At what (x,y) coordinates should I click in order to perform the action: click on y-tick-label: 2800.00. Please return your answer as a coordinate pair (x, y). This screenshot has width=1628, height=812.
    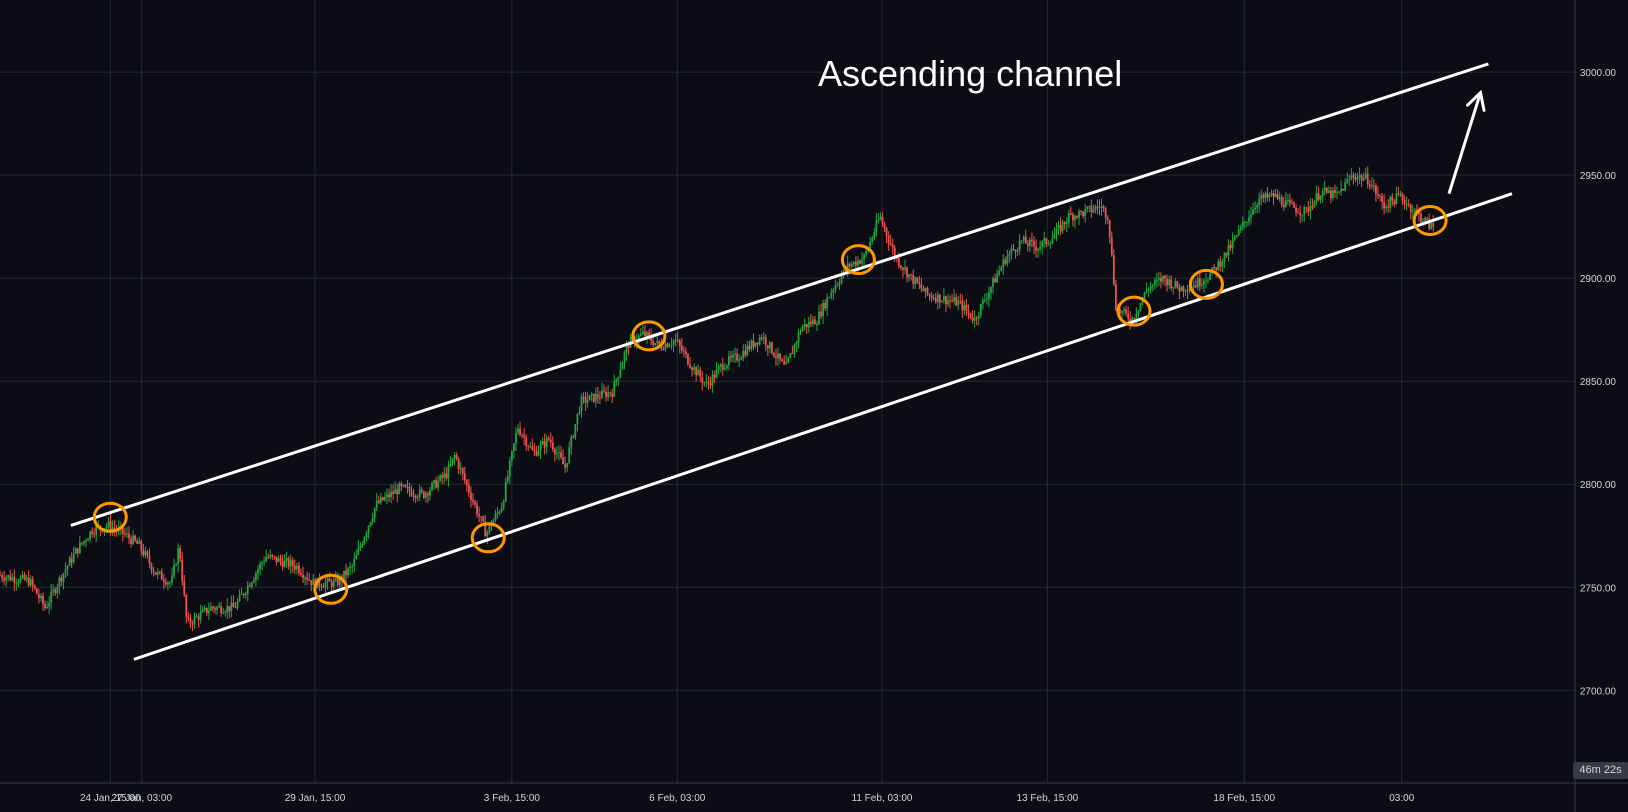
    Looking at the image, I should click on (1598, 485).